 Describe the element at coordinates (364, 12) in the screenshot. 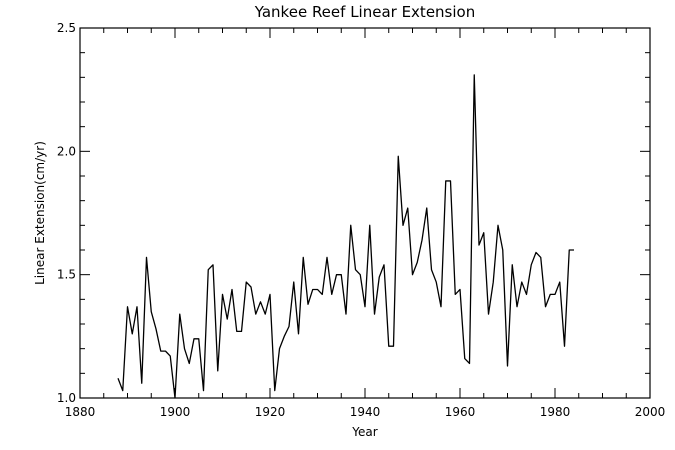

I see `chart-title: Yankee Reef Linear Extension` at that location.